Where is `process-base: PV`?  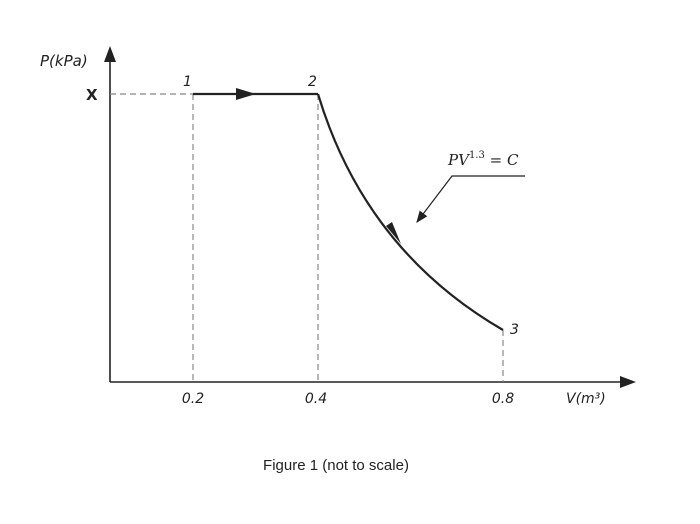 process-base: PV is located at coordinates (459, 160).